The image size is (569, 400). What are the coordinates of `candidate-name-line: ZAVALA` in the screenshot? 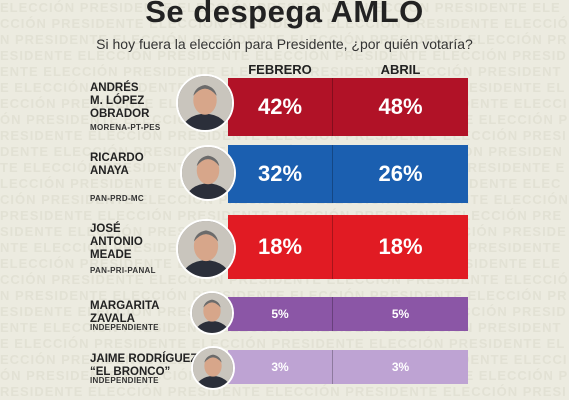 It's located at (112, 319).